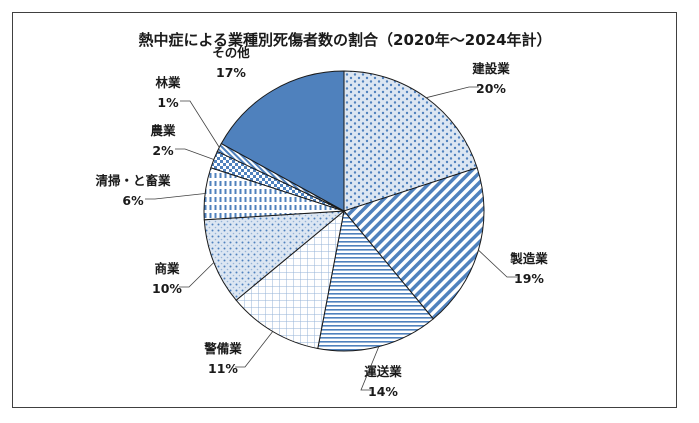  I want to click on slice-value-label: 20%, so click(491, 88).